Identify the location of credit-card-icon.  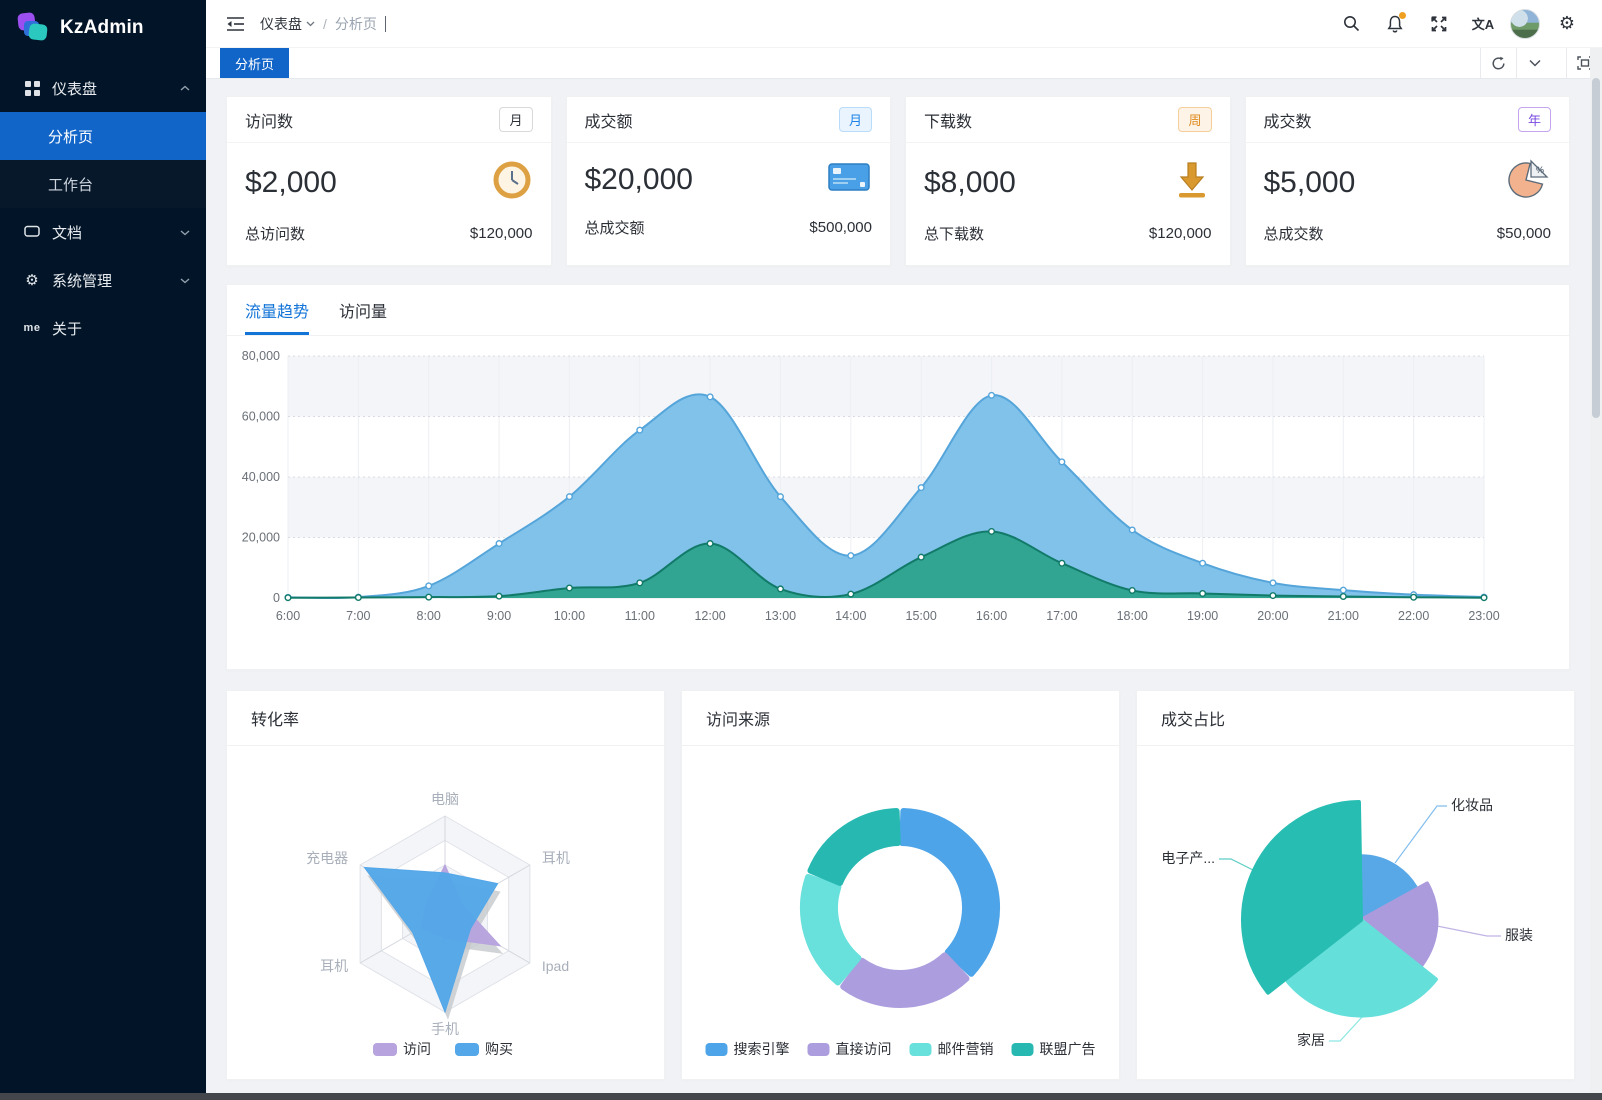
(849, 179).